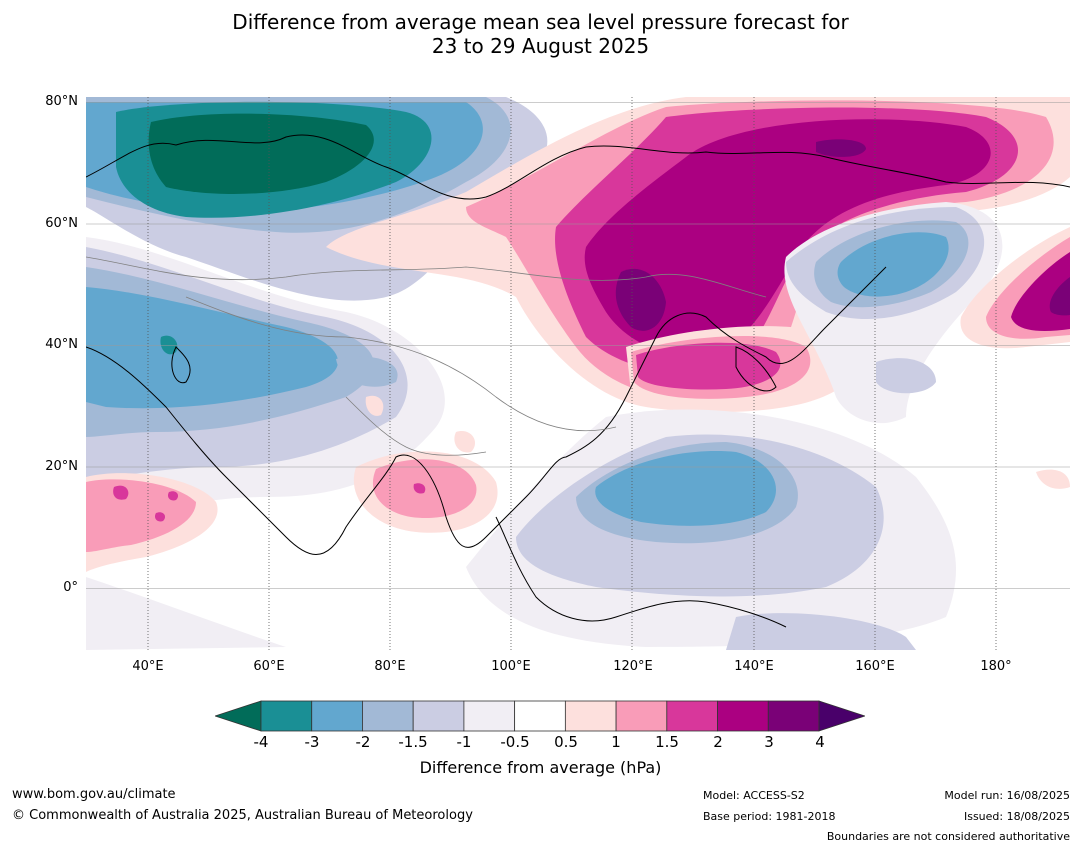 This screenshot has width=1081, height=850. Describe the element at coordinates (511, 666) in the screenshot. I see `lon-label-100e: 100°E` at that location.